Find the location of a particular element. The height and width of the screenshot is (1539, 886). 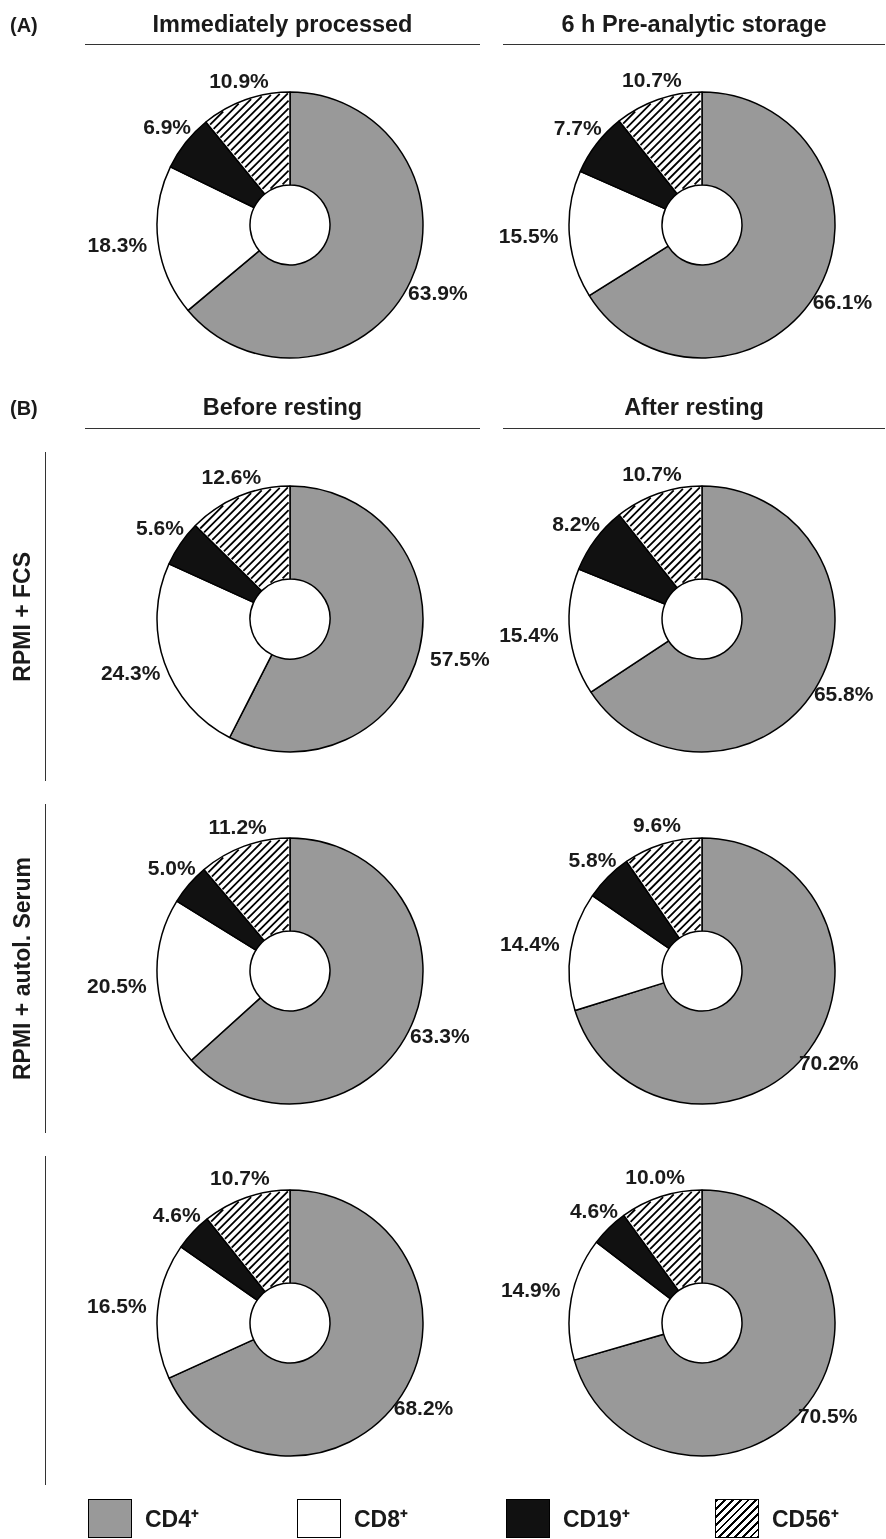

data-label: 11.2% is located at coordinates (238, 827).